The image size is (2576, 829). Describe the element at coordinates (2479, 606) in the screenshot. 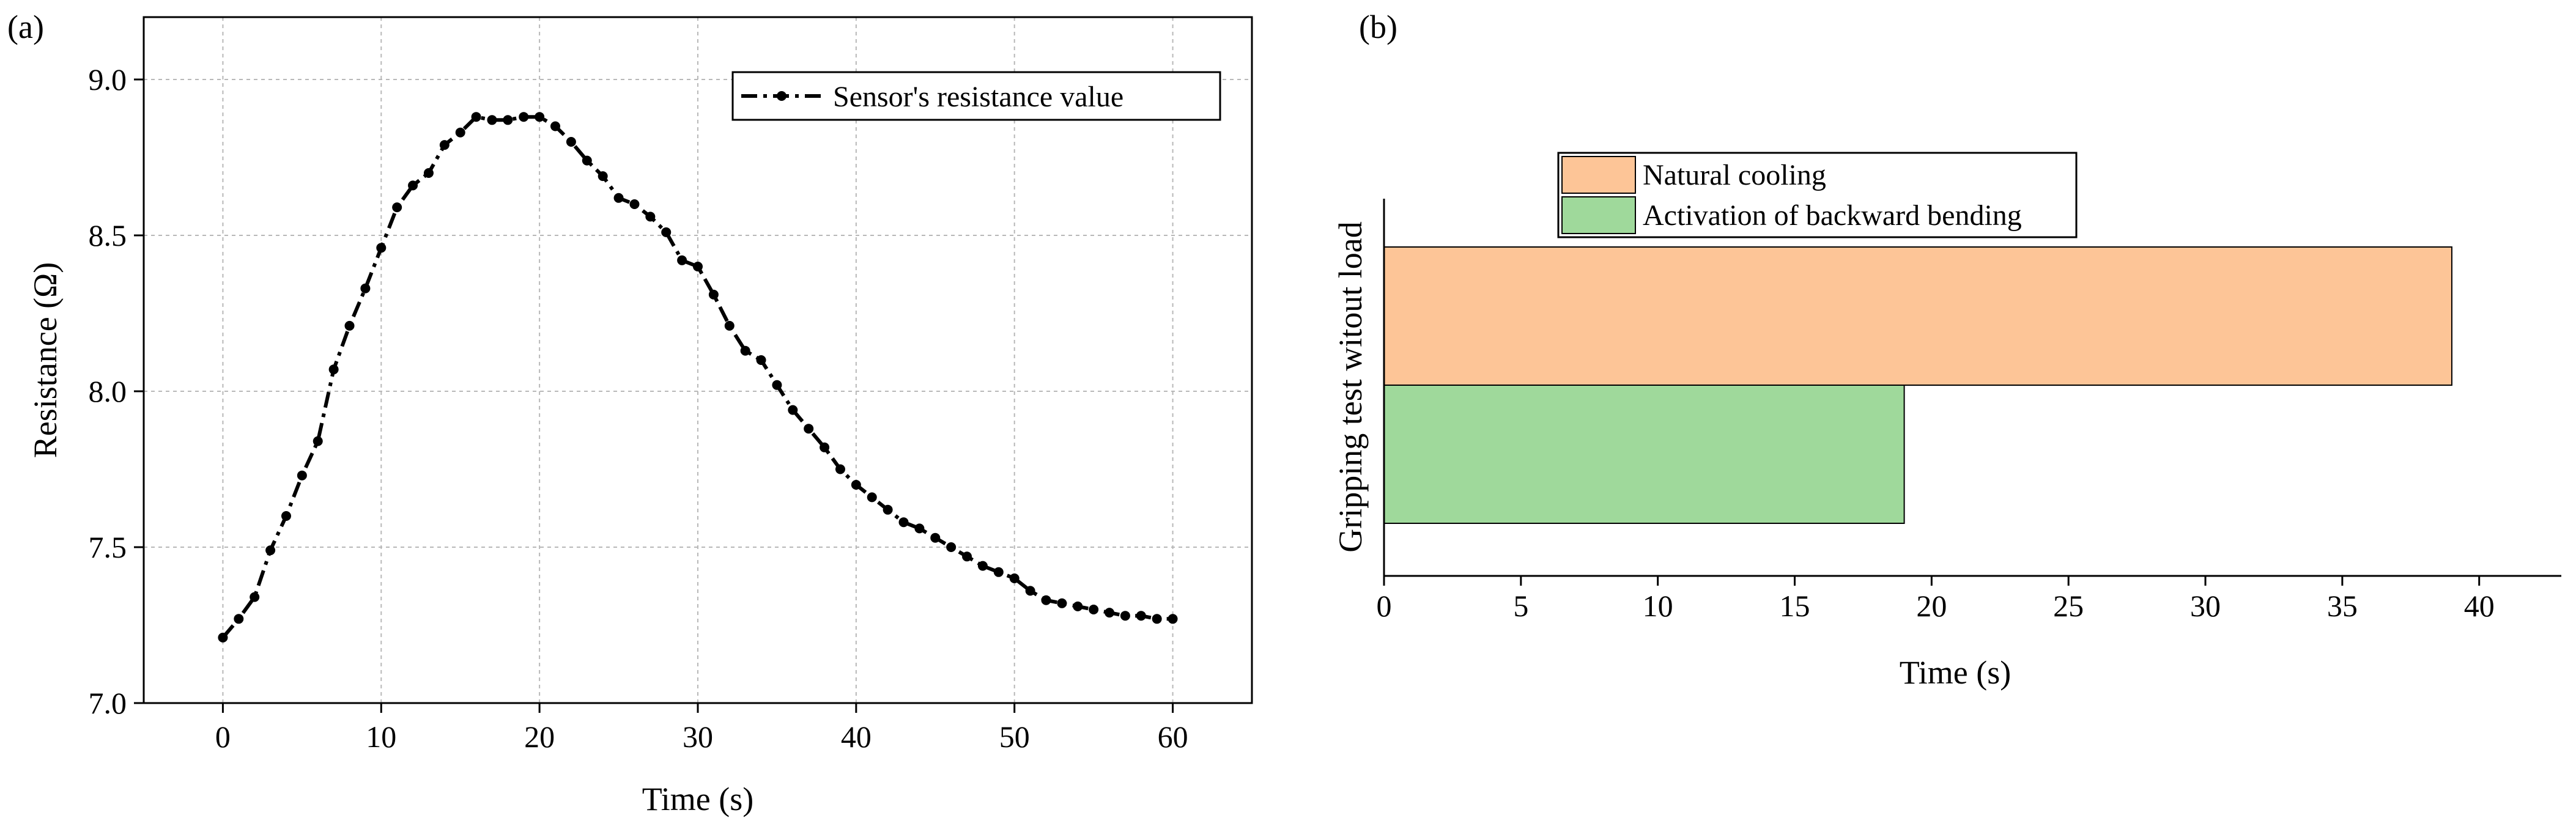

I see `panel-b-x-tick-label: 40` at that location.